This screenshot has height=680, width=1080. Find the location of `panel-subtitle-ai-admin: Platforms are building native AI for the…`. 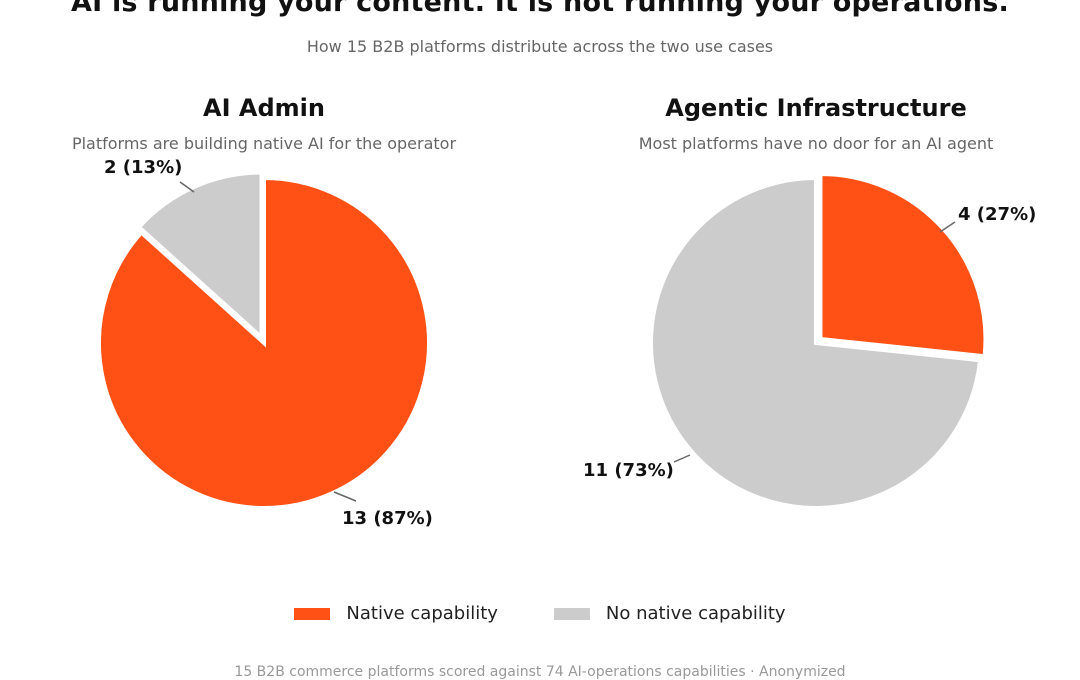

panel-subtitle-ai-admin: Platforms are building native AI for the… is located at coordinates (264, 143).